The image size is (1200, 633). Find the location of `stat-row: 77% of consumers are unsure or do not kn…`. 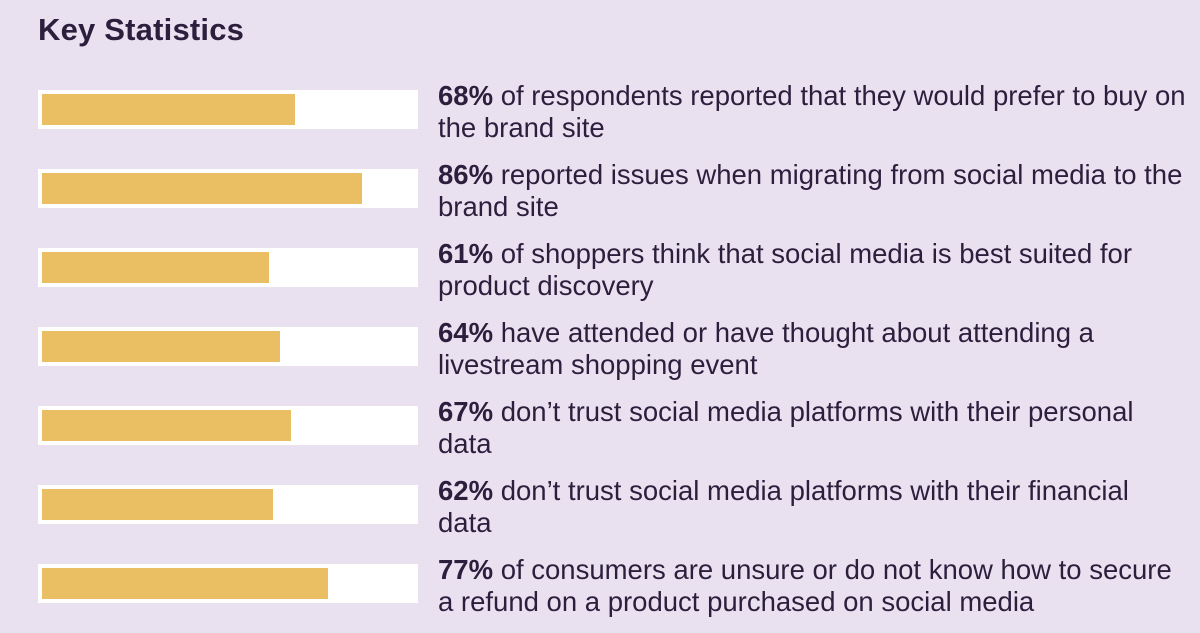

stat-row: 77% of consumers are unsure or do not kn… is located at coordinates (600, 593).